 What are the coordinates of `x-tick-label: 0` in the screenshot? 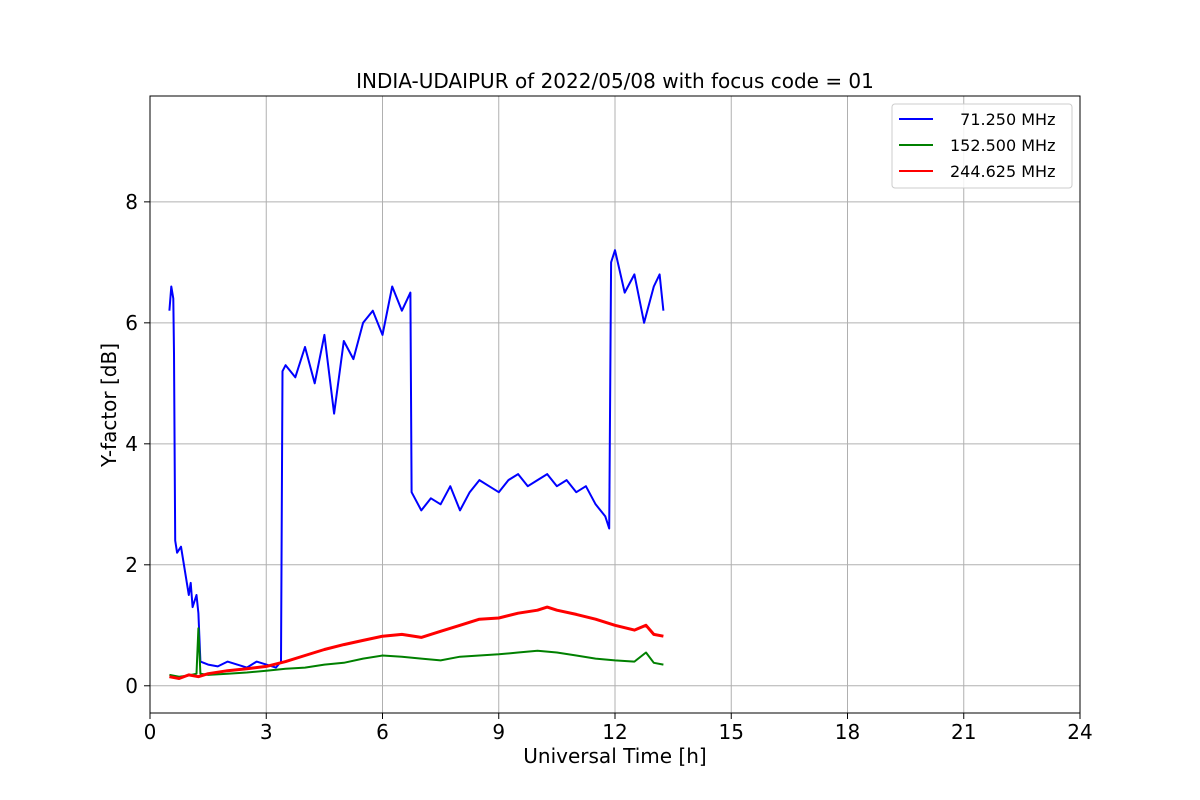 It's located at (150, 732).